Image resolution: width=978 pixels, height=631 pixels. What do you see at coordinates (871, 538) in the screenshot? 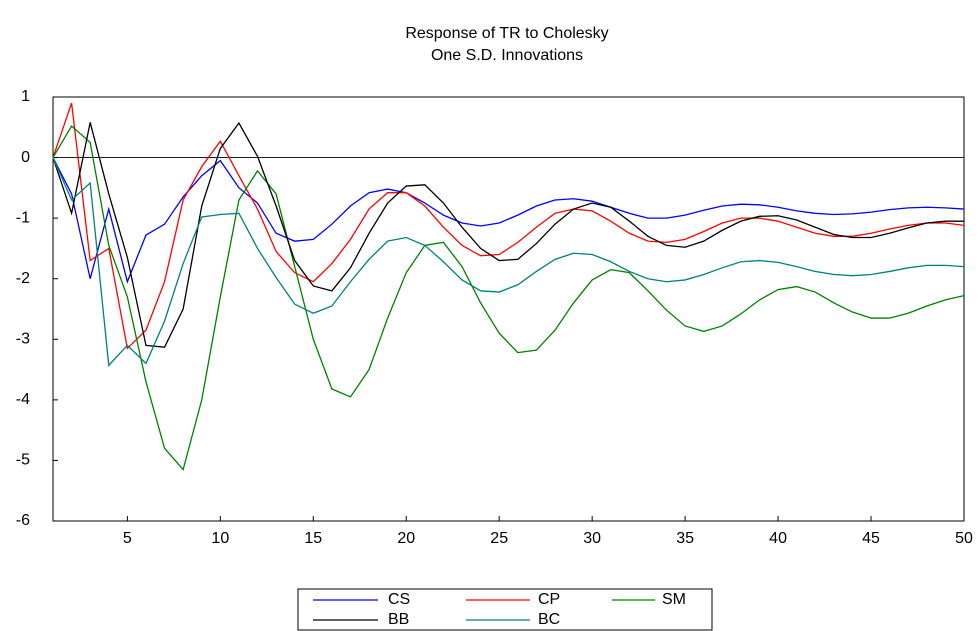
I see `x-tick-label: 45` at bounding box center [871, 538].